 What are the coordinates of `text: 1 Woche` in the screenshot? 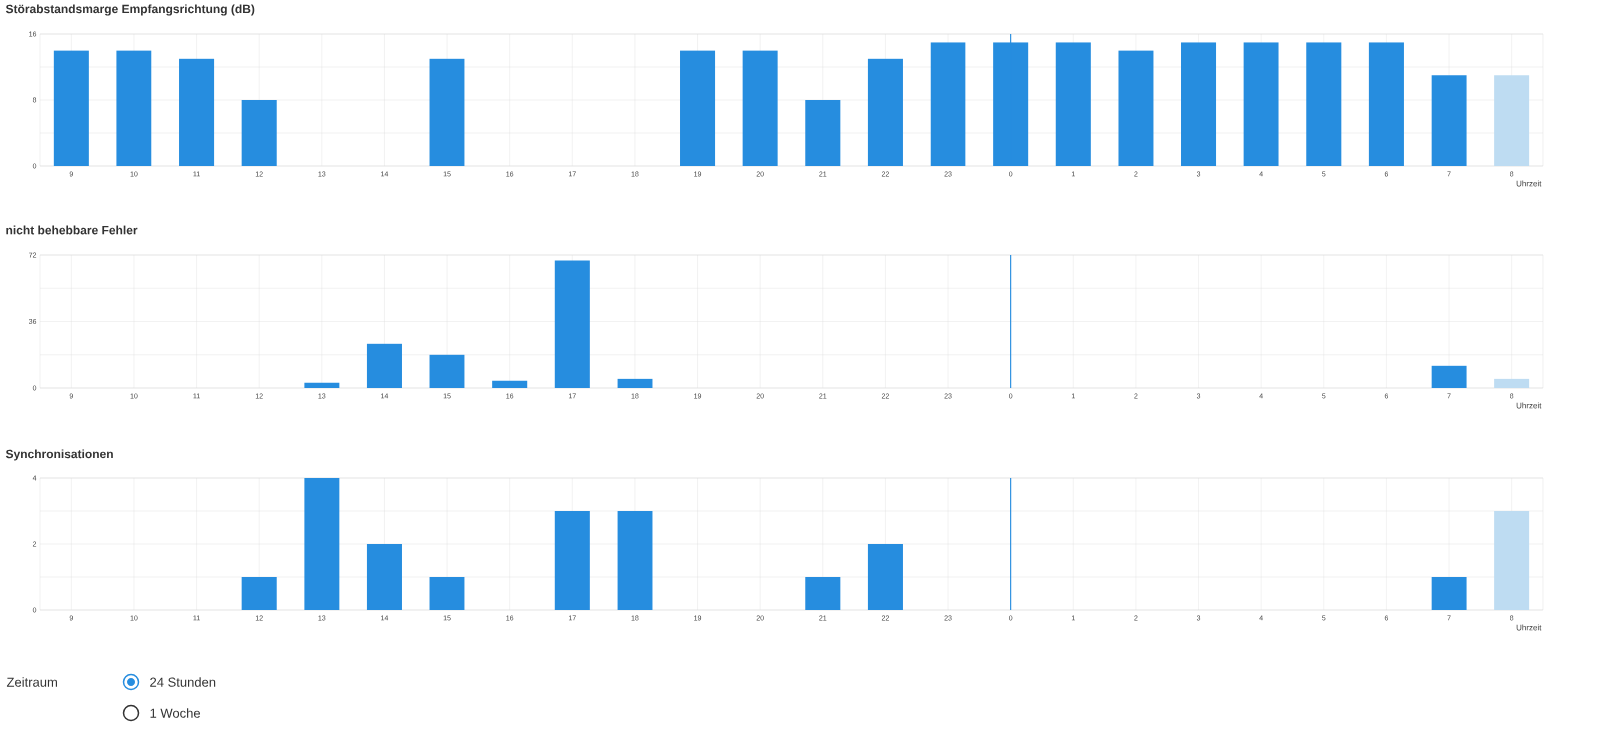 It's located at (175, 713).